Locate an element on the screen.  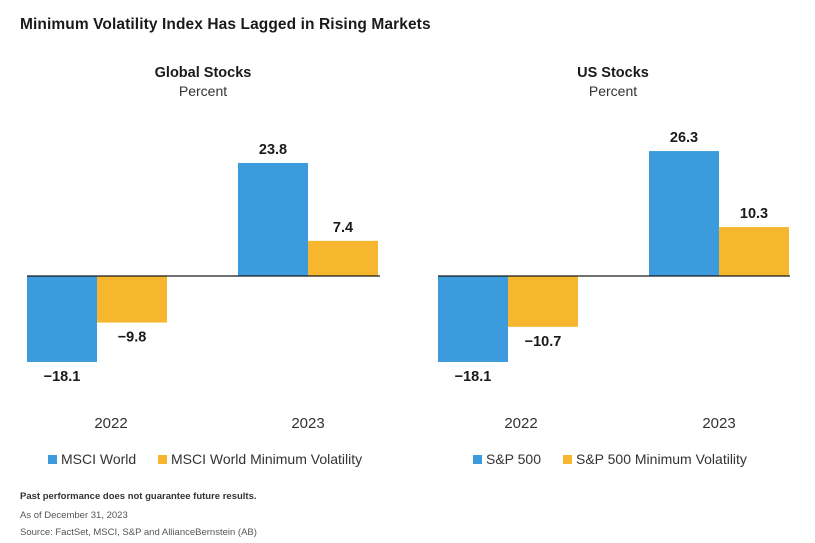
chart-1-legend-label: MSCI World is located at coordinates (98, 459).